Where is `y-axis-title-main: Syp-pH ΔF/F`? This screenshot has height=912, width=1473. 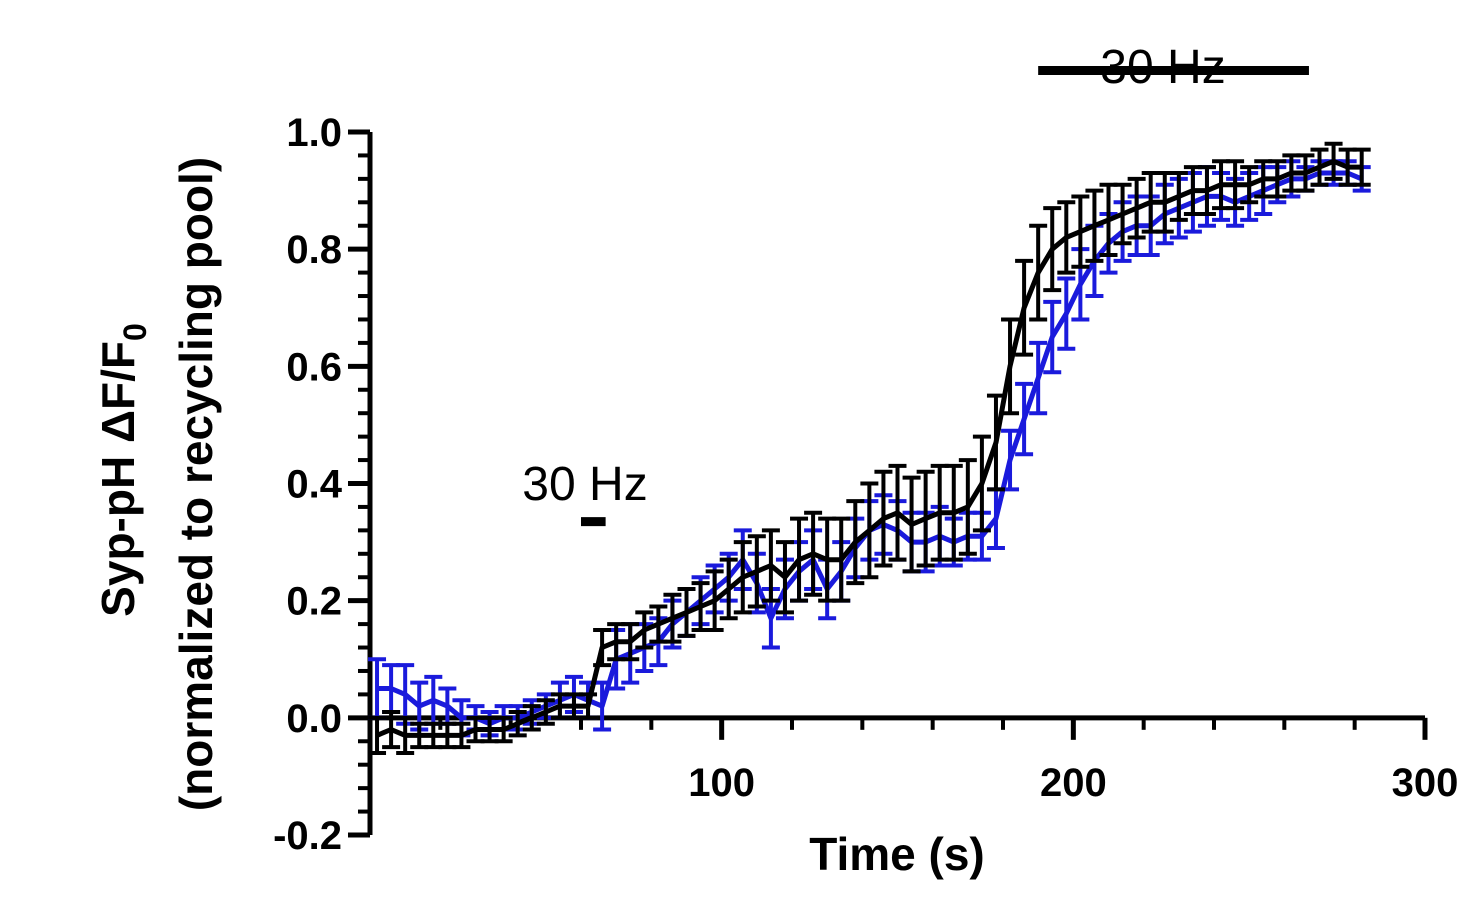
y-axis-title-main: Syp-pH ΔF/F is located at coordinates (118, 479).